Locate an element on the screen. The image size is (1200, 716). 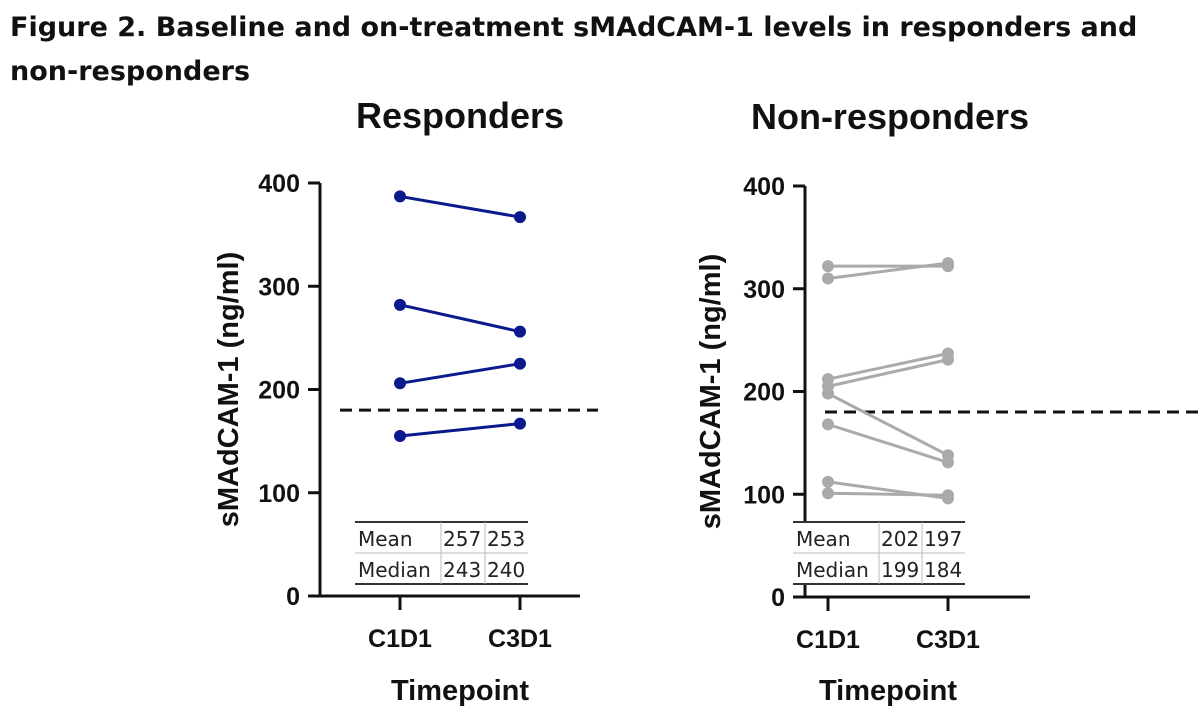
stats-value: 253 is located at coordinates (506, 539).